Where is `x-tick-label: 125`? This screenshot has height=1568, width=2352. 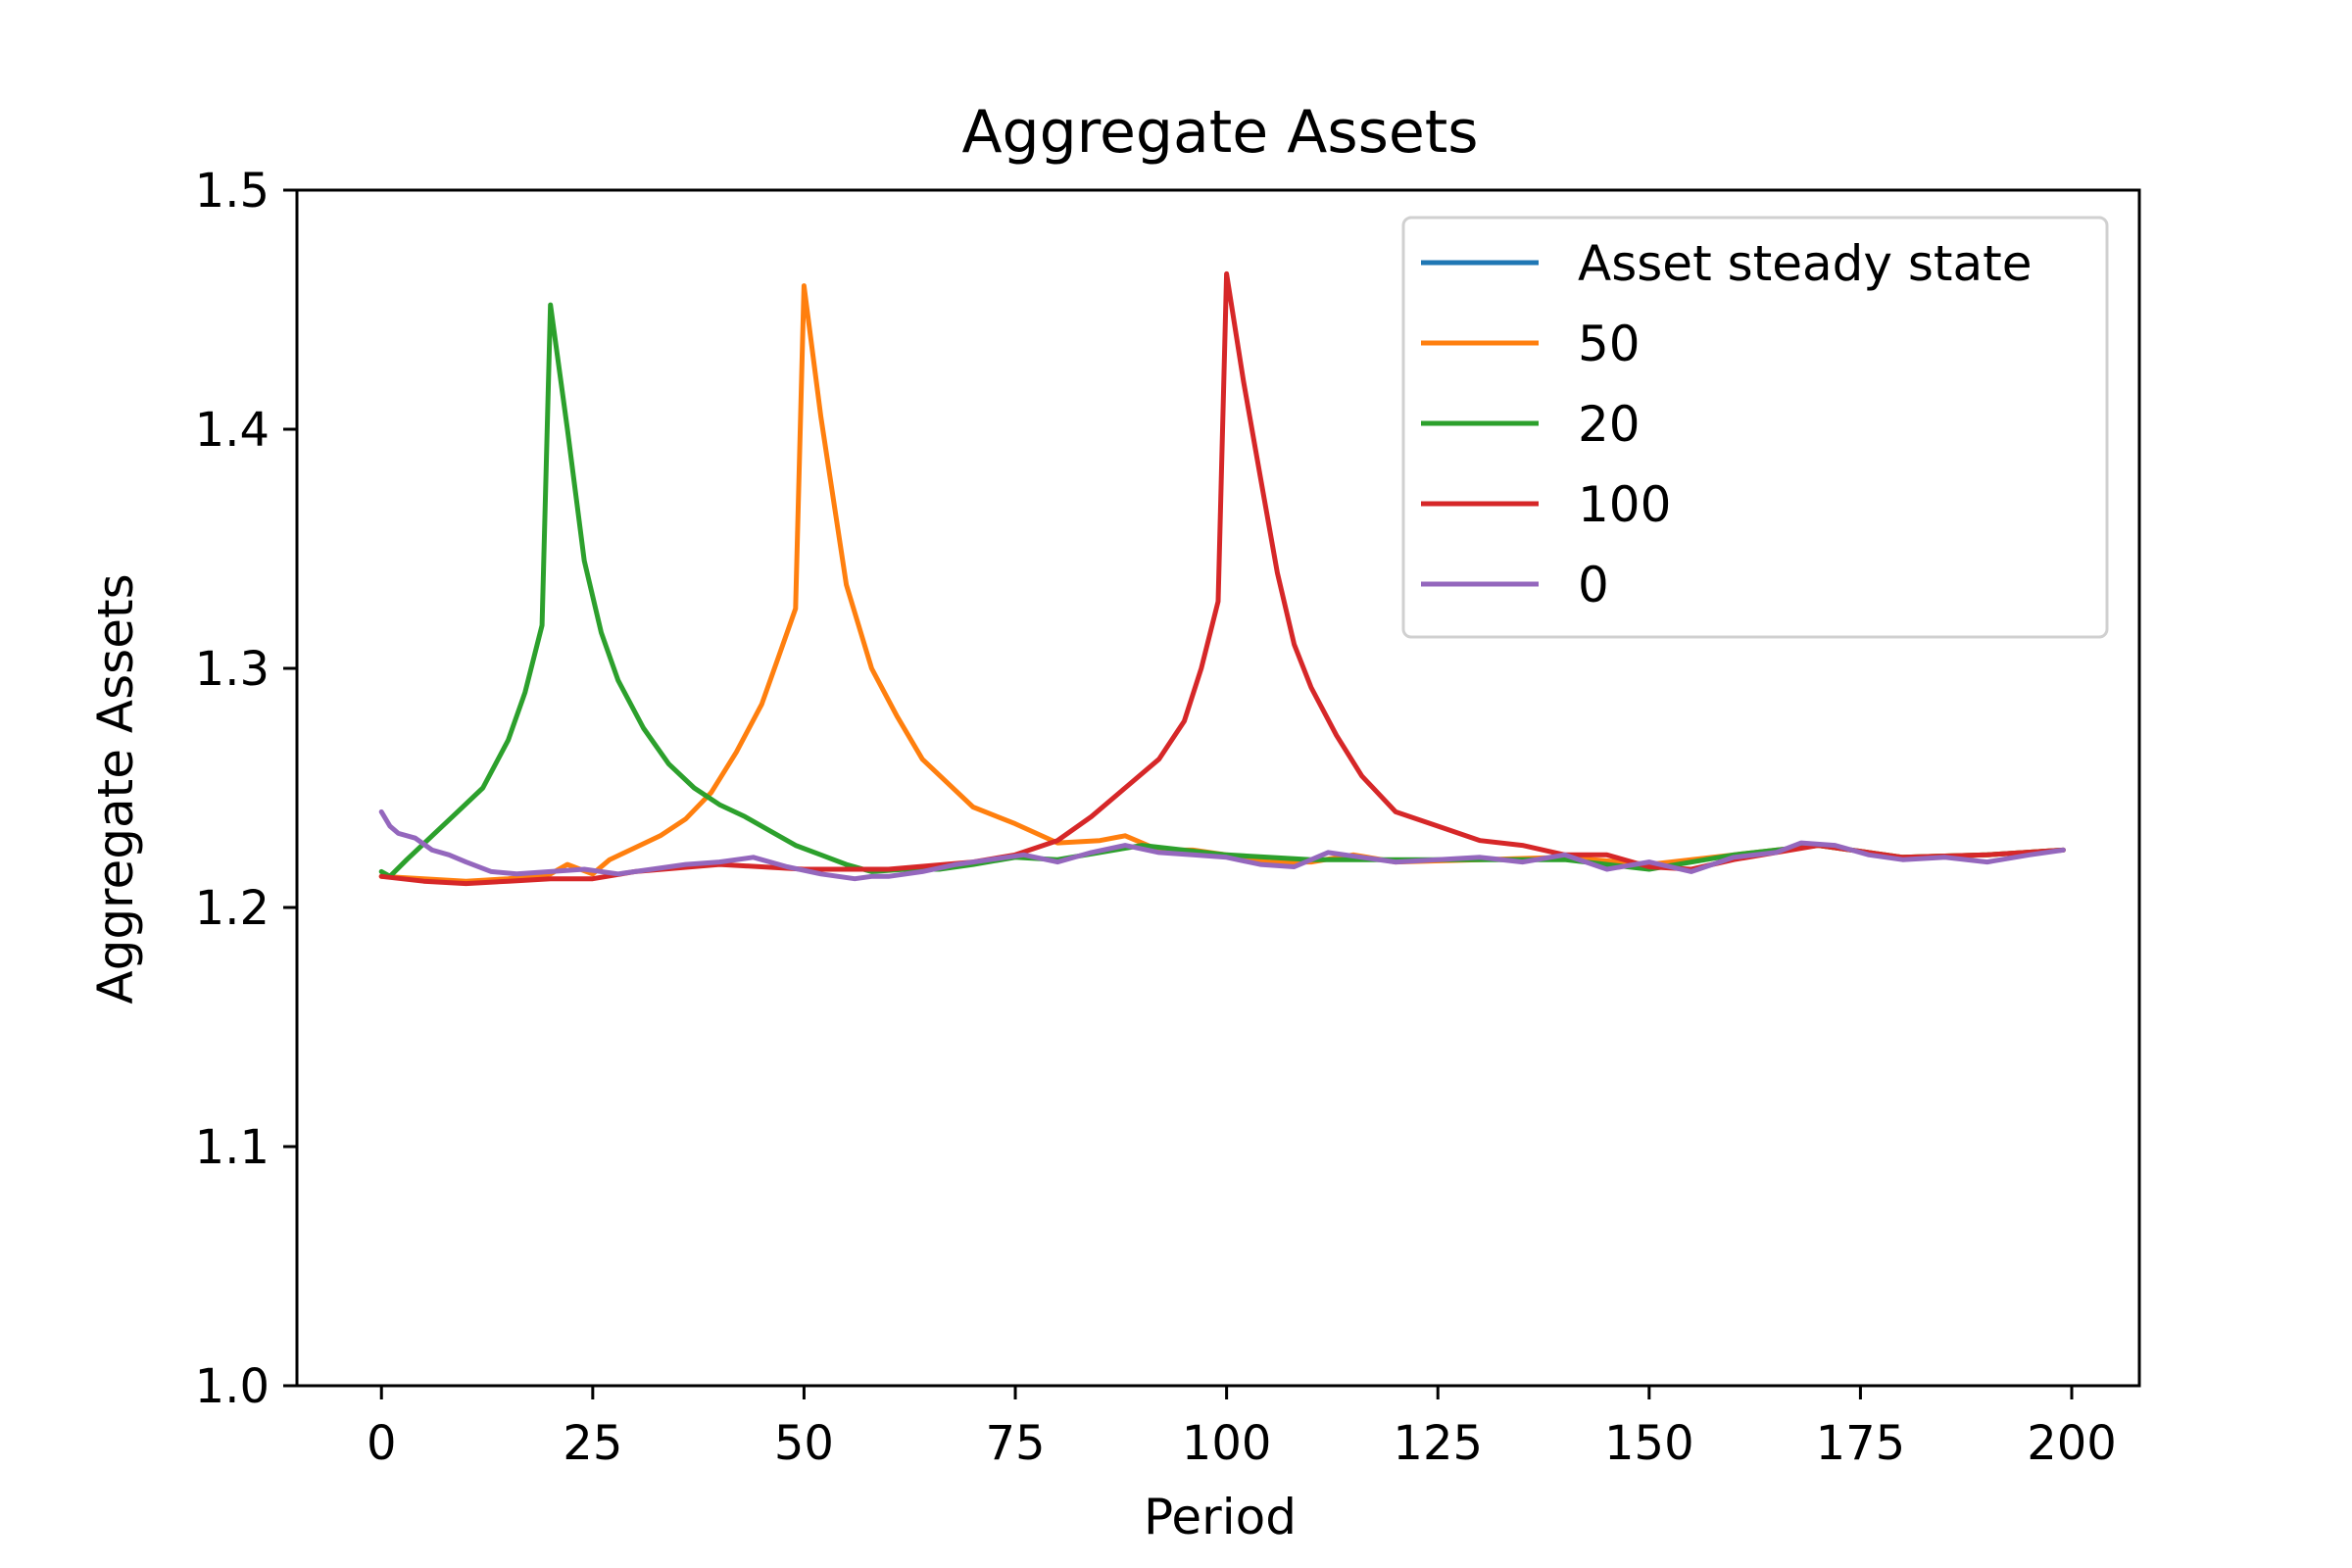 x-tick-label: 125 is located at coordinates (1438, 1443).